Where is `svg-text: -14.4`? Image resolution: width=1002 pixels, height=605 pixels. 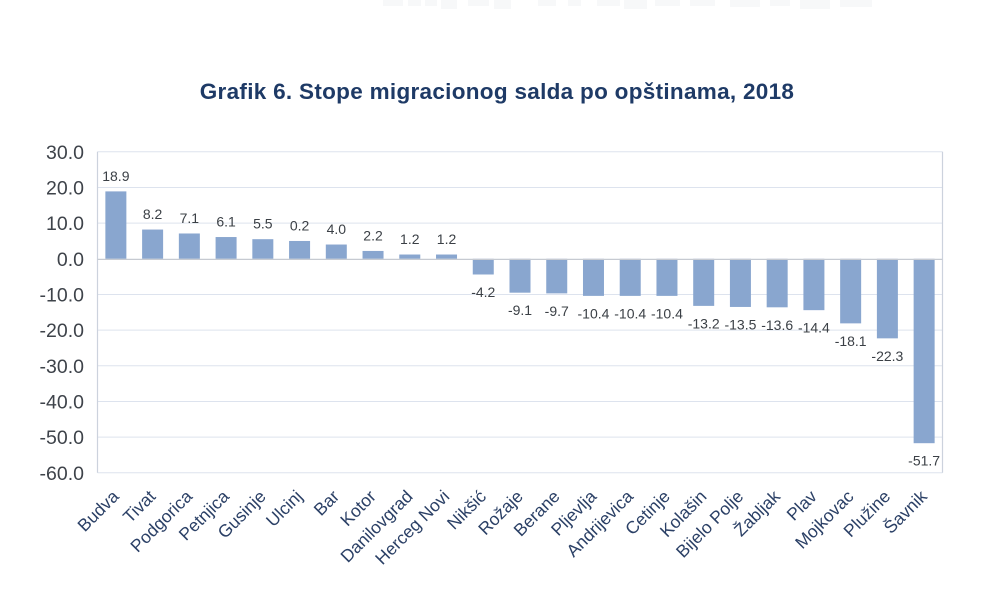 svg-text: -14.4 is located at coordinates (814, 328).